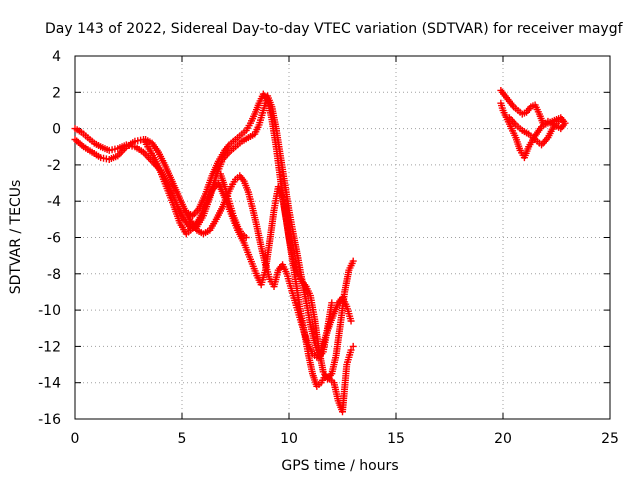 The height and width of the screenshot is (480, 640). Describe the element at coordinates (49, 347) in the screenshot. I see `y-tick-label: -12` at that location.